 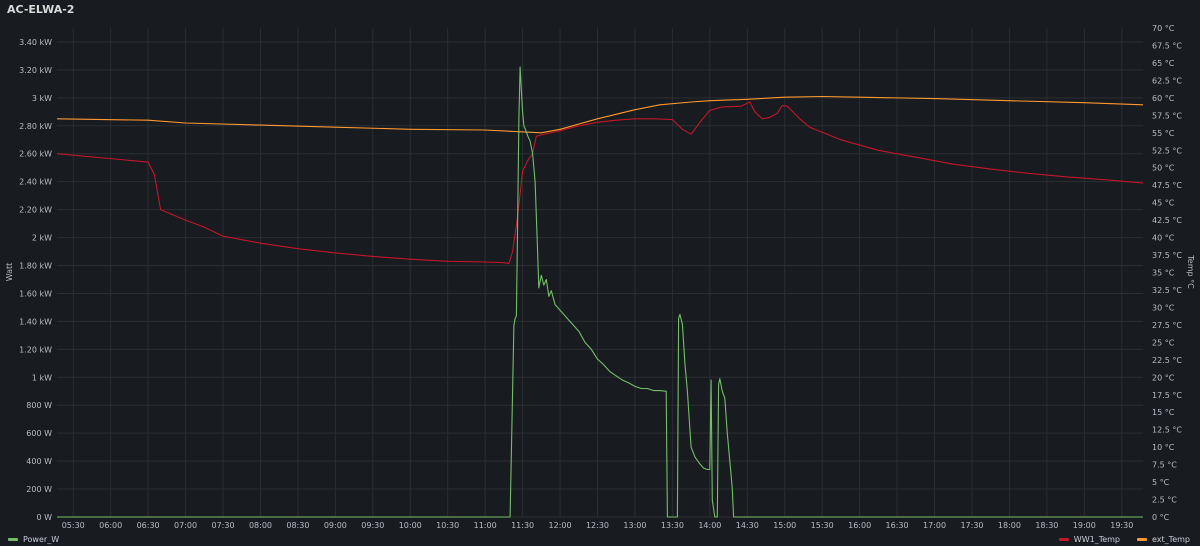 What do you see at coordinates (1163, 28) in the screenshot?
I see `y-right-tick-label: 70 °C` at bounding box center [1163, 28].